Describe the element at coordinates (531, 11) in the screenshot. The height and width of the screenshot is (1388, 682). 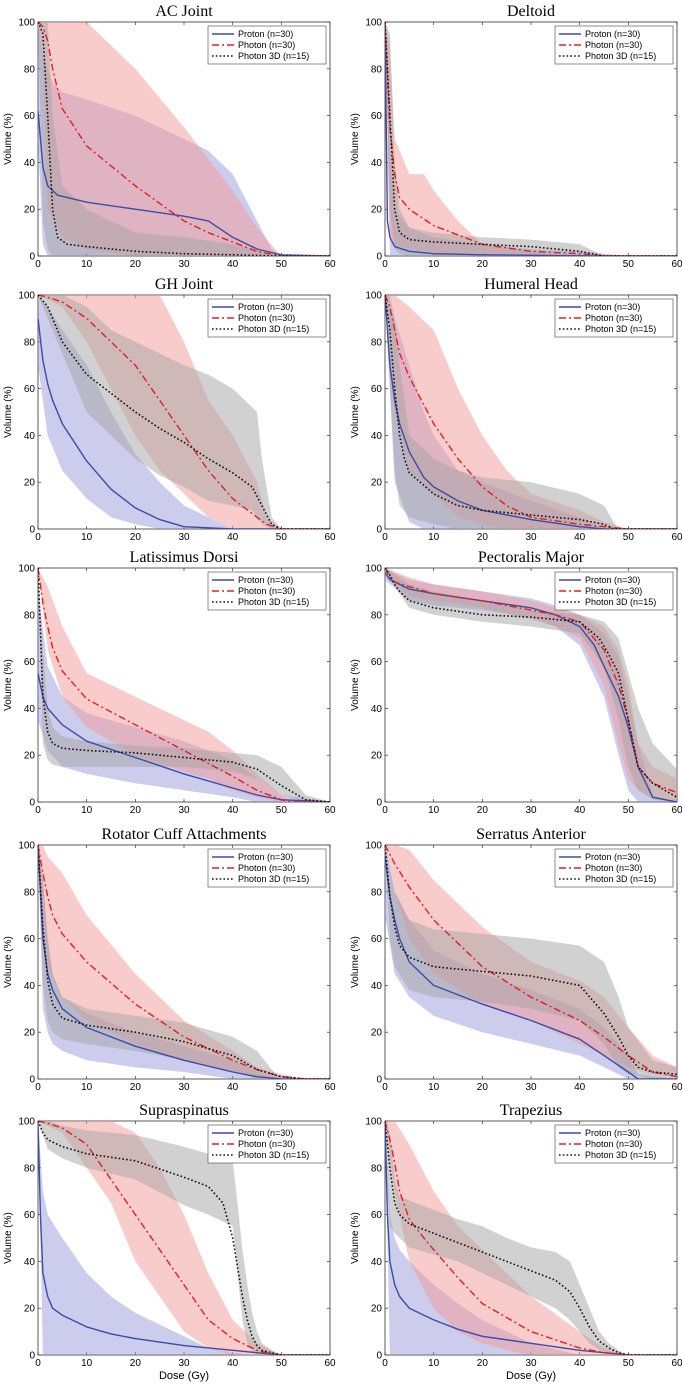
I see `chart-title: Deltoid` at that location.